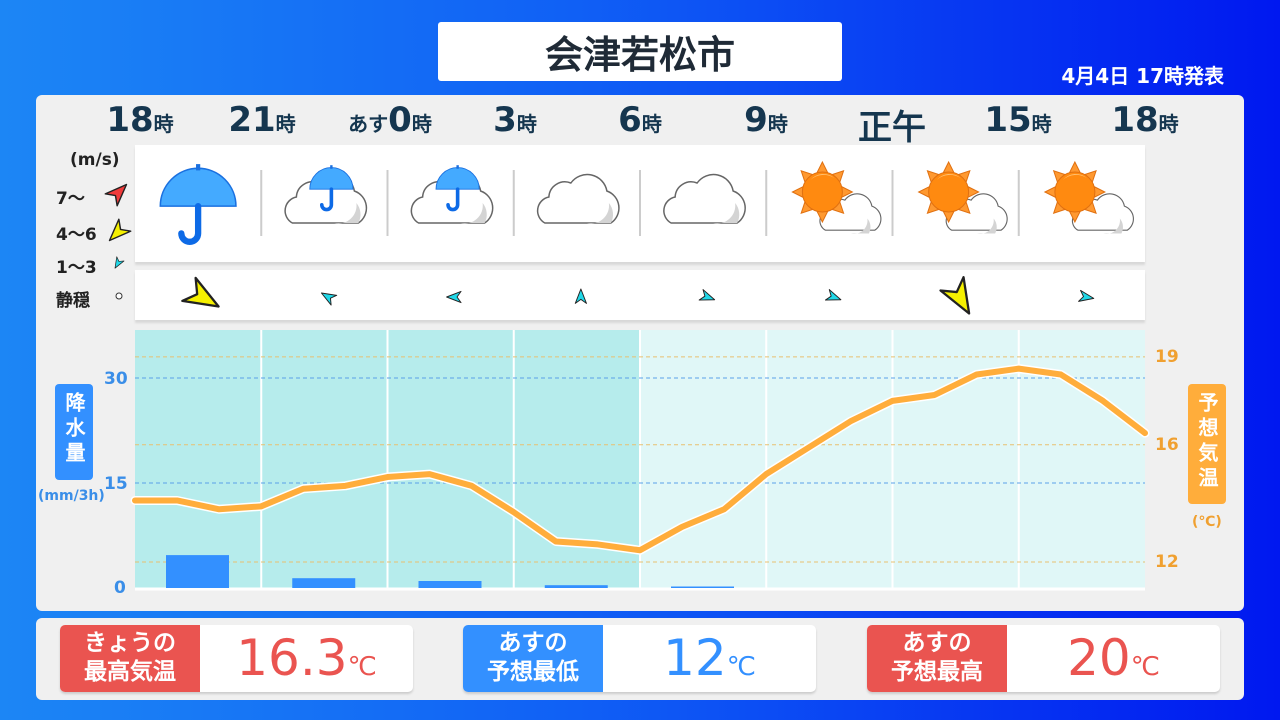  What do you see at coordinates (937, 658) in the screenshot?
I see `summary-label: あすの 予想最高` at bounding box center [937, 658].